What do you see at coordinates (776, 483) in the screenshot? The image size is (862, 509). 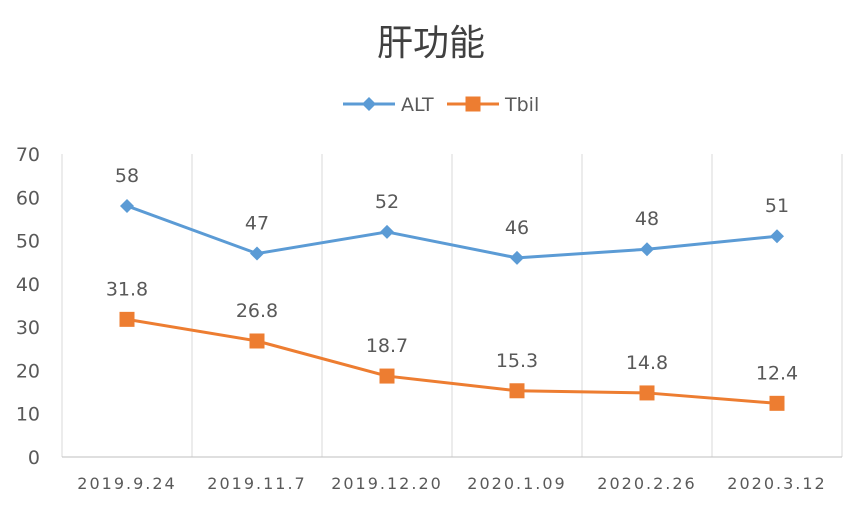 I see `x-tick-label: 2020.3.12` at bounding box center [776, 483].